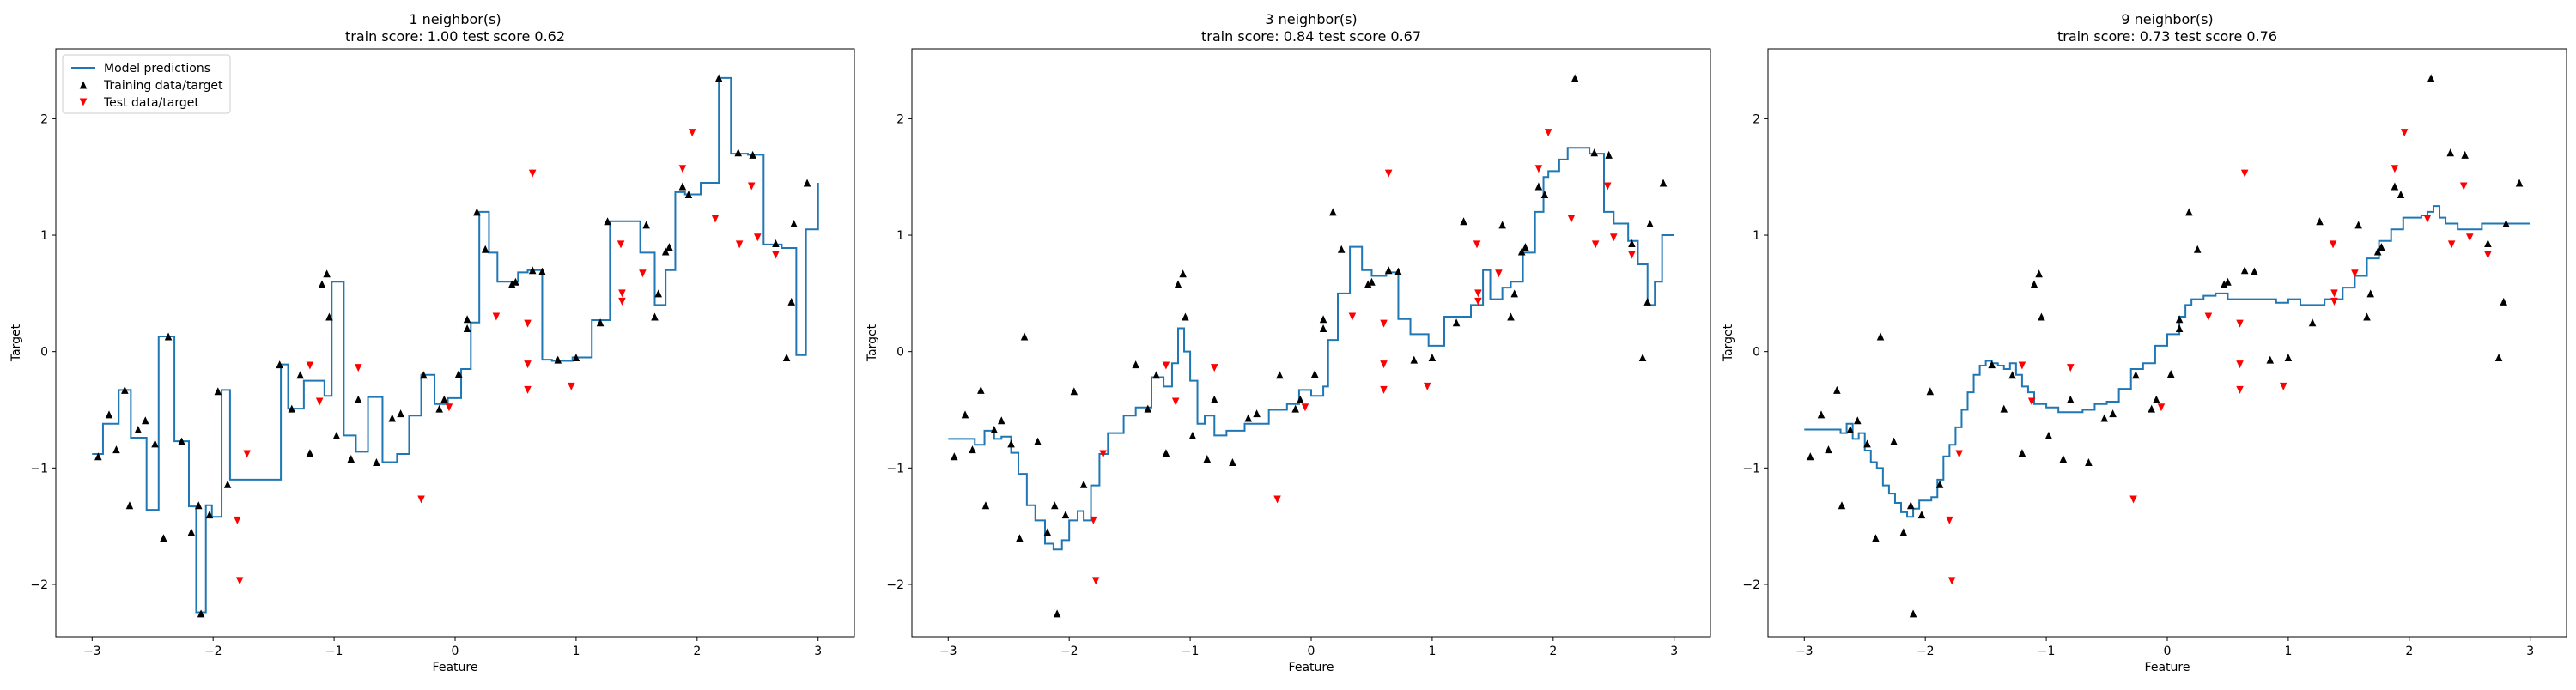 Image resolution: width=2576 pixels, height=690 pixels. Describe the element at coordinates (1674, 651) in the screenshot. I see `x-tick-label: 3` at that location.